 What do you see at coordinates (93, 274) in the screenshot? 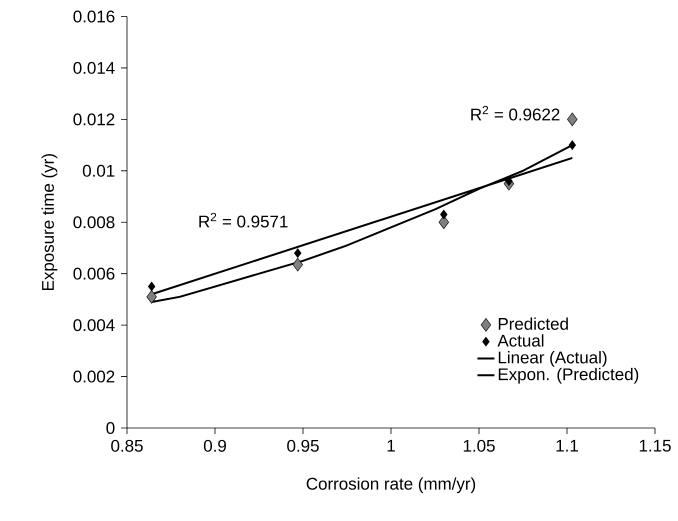
I see `y-tick-label: 0.006` at bounding box center [93, 274].